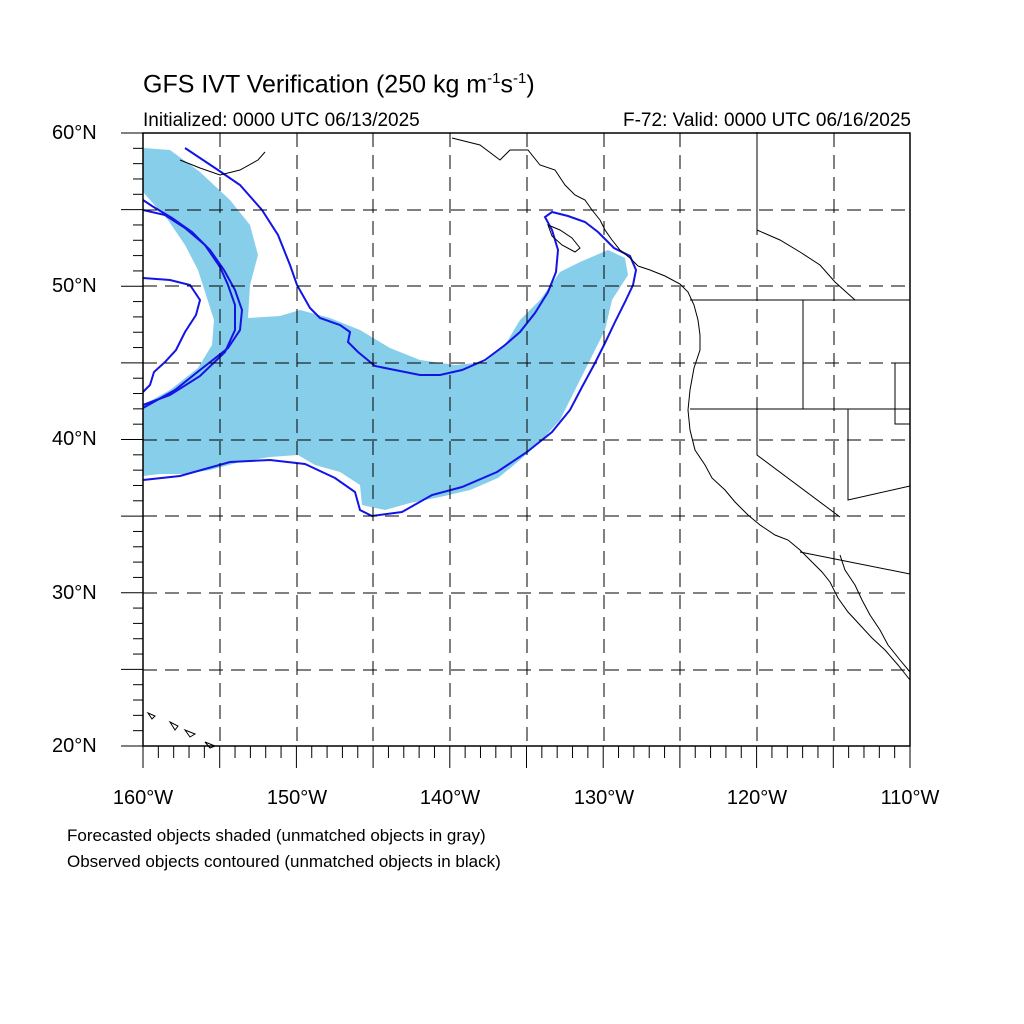 The height and width of the screenshot is (1024, 1024). Describe the element at coordinates (757, 798) in the screenshot. I see `lon-label-120w: 120°W` at that location.